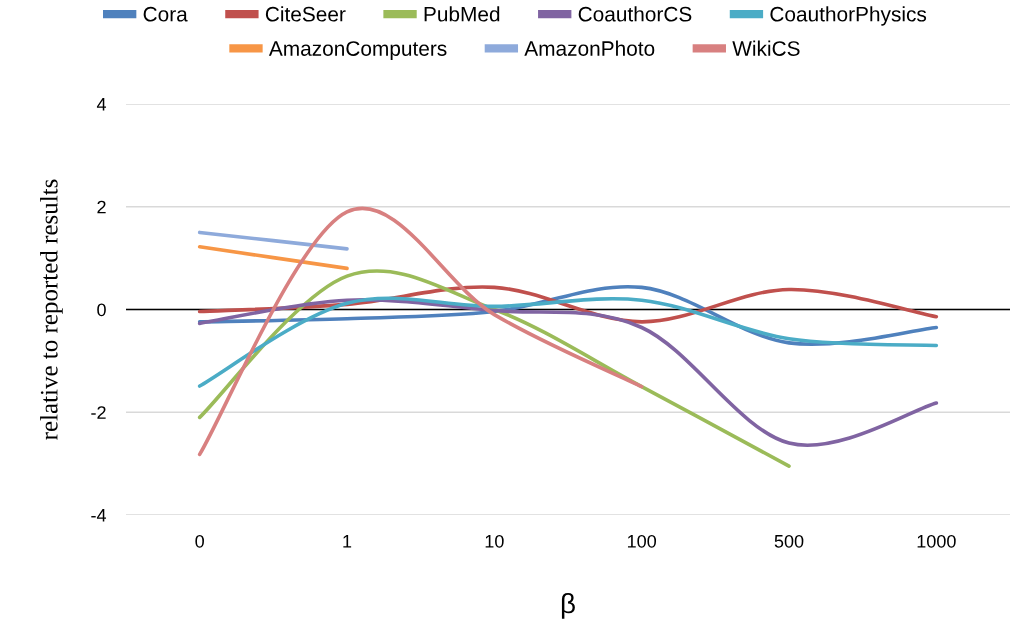  What do you see at coordinates (494, 541) in the screenshot?
I see `x-tick-label: 10` at bounding box center [494, 541].